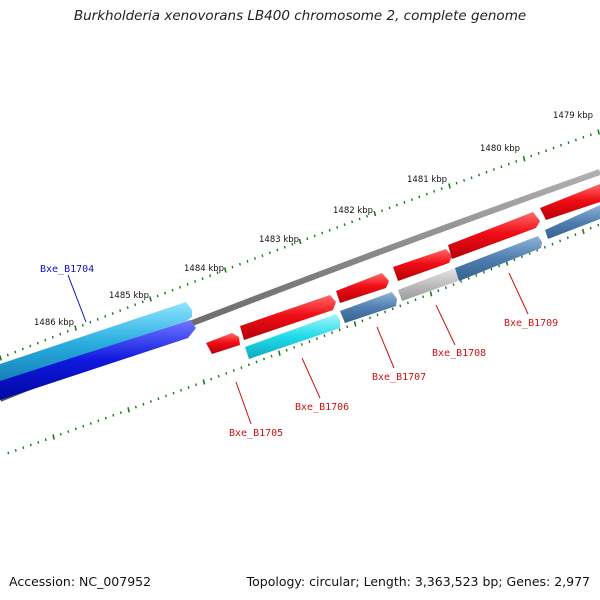 Image resolution: width=600 pixels, height=600 pixels. Describe the element at coordinates (498, 258) in the screenshot. I see `gene-bar-steel-bxe-b1709` at that location.